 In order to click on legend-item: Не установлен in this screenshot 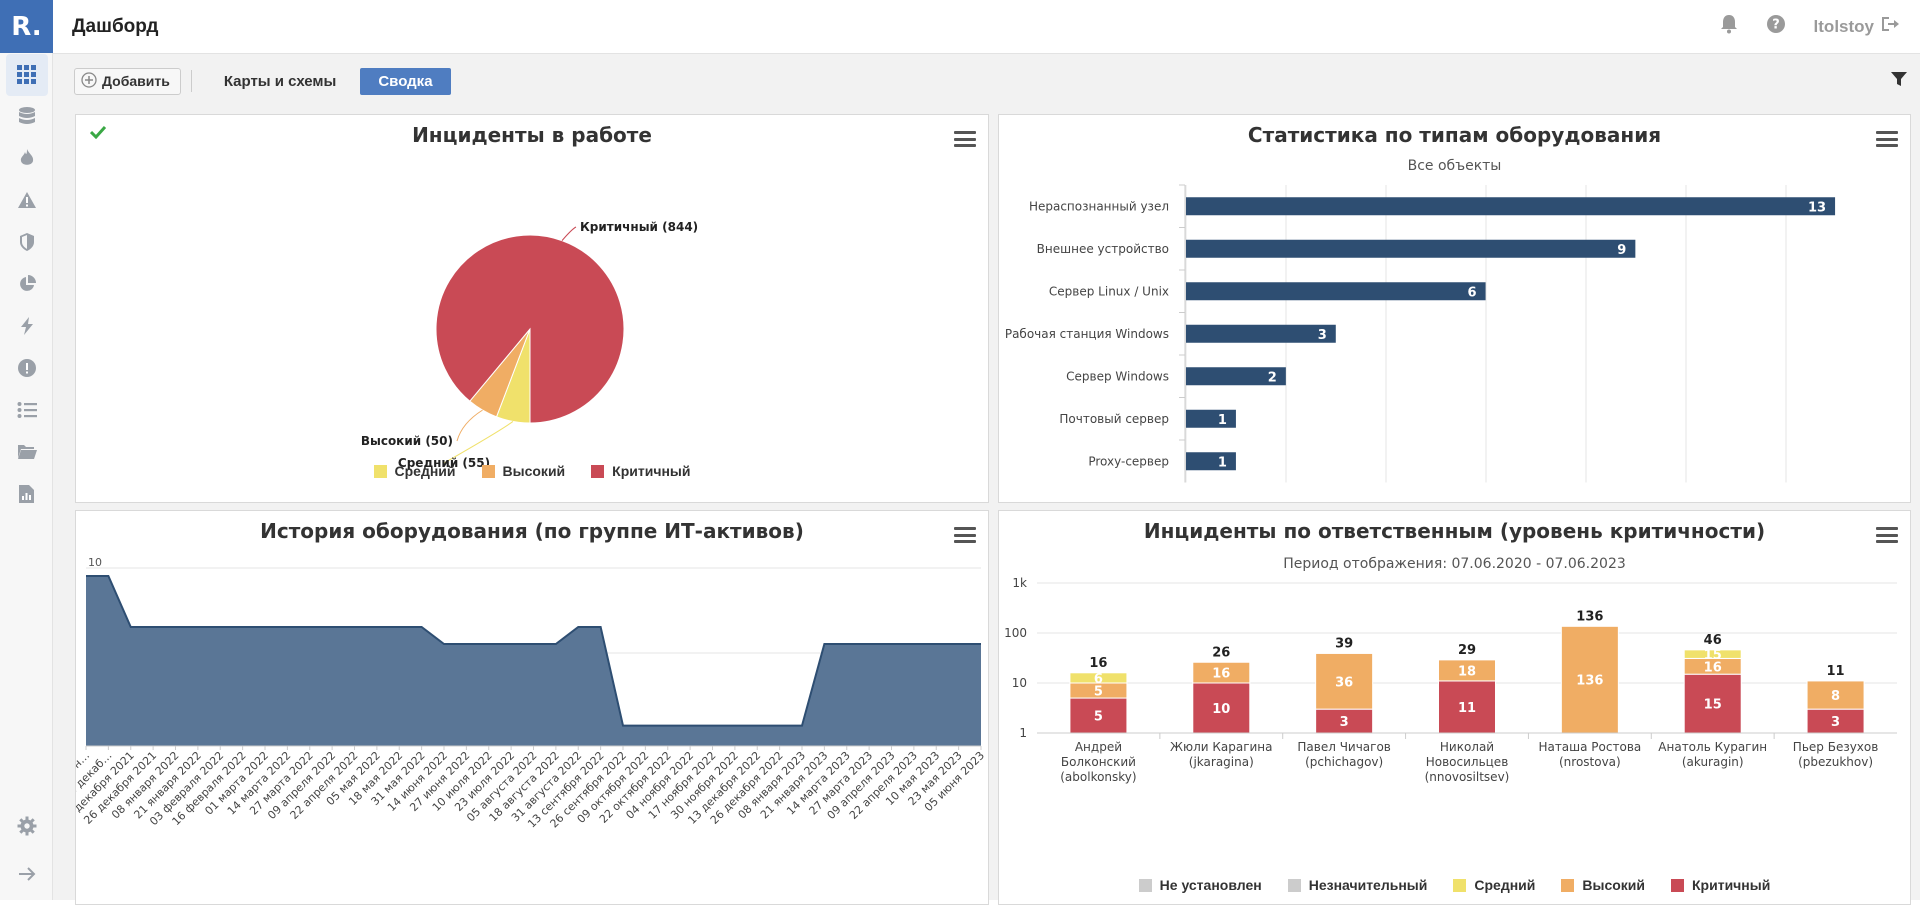, I will do `click(1200, 885)`.